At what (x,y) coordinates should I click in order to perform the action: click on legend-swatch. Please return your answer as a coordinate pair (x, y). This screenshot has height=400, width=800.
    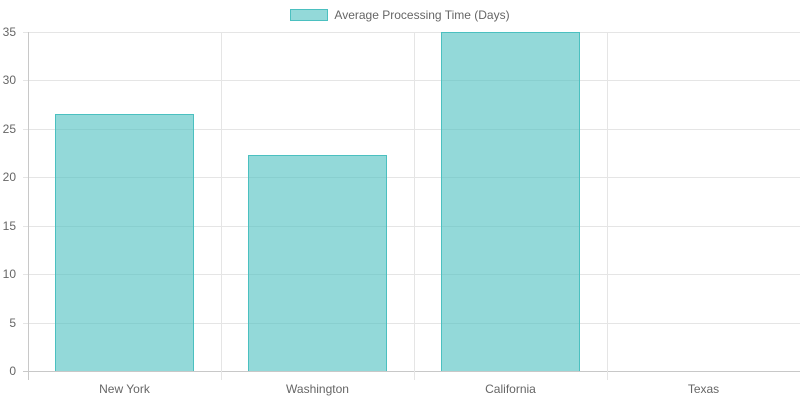
    Looking at the image, I should click on (309, 15).